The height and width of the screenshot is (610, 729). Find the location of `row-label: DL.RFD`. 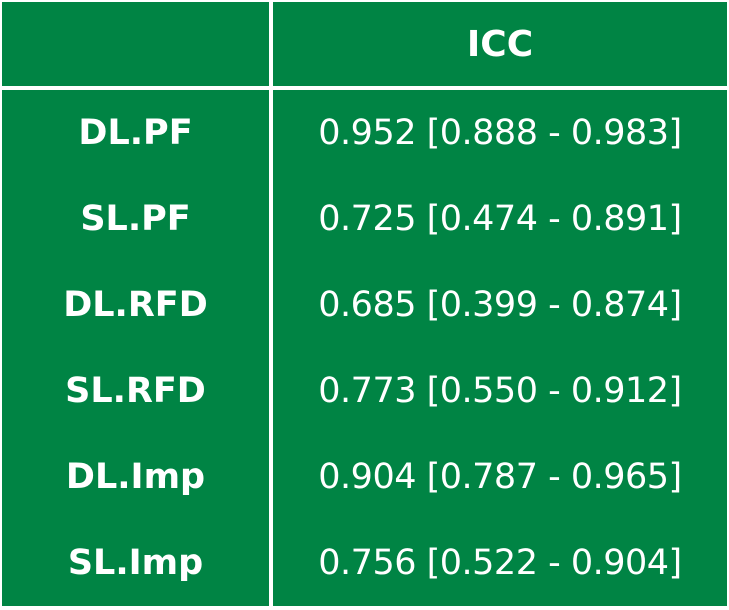

row-label: DL.RFD is located at coordinates (135, 305).